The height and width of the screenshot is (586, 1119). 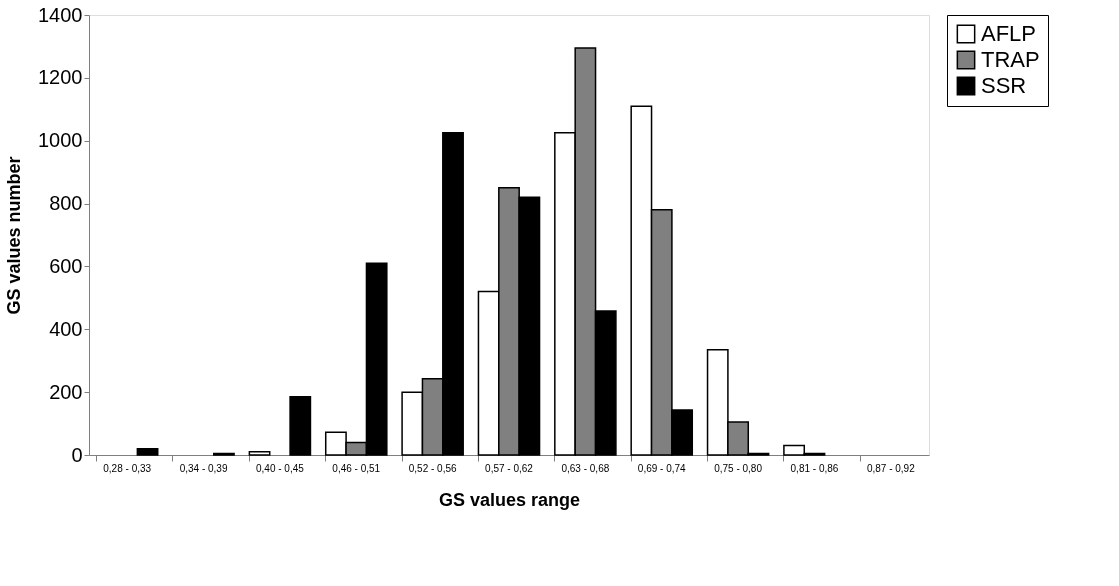 I want to click on x-tick-label: 0,63 - 0,68, so click(x=585, y=468).